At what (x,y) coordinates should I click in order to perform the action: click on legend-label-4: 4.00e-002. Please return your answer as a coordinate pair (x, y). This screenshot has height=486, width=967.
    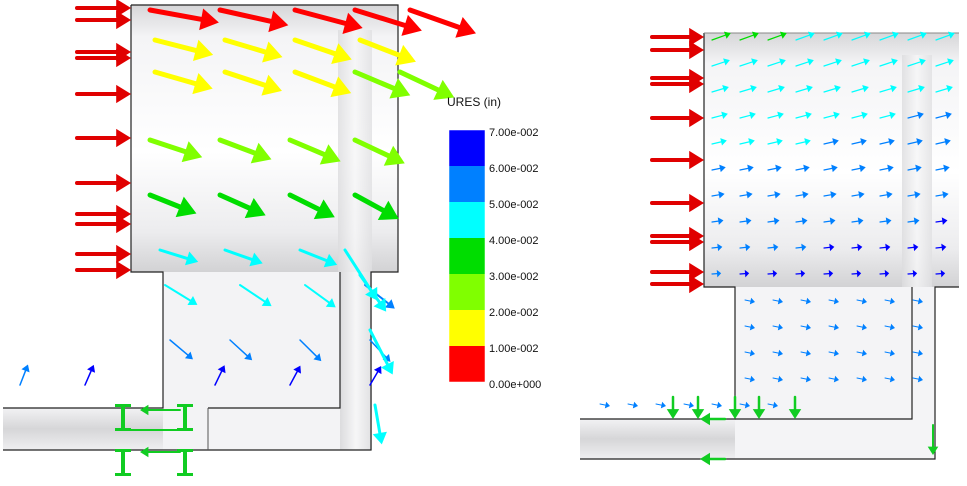
    Looking at the image, I should click on (514, 241).